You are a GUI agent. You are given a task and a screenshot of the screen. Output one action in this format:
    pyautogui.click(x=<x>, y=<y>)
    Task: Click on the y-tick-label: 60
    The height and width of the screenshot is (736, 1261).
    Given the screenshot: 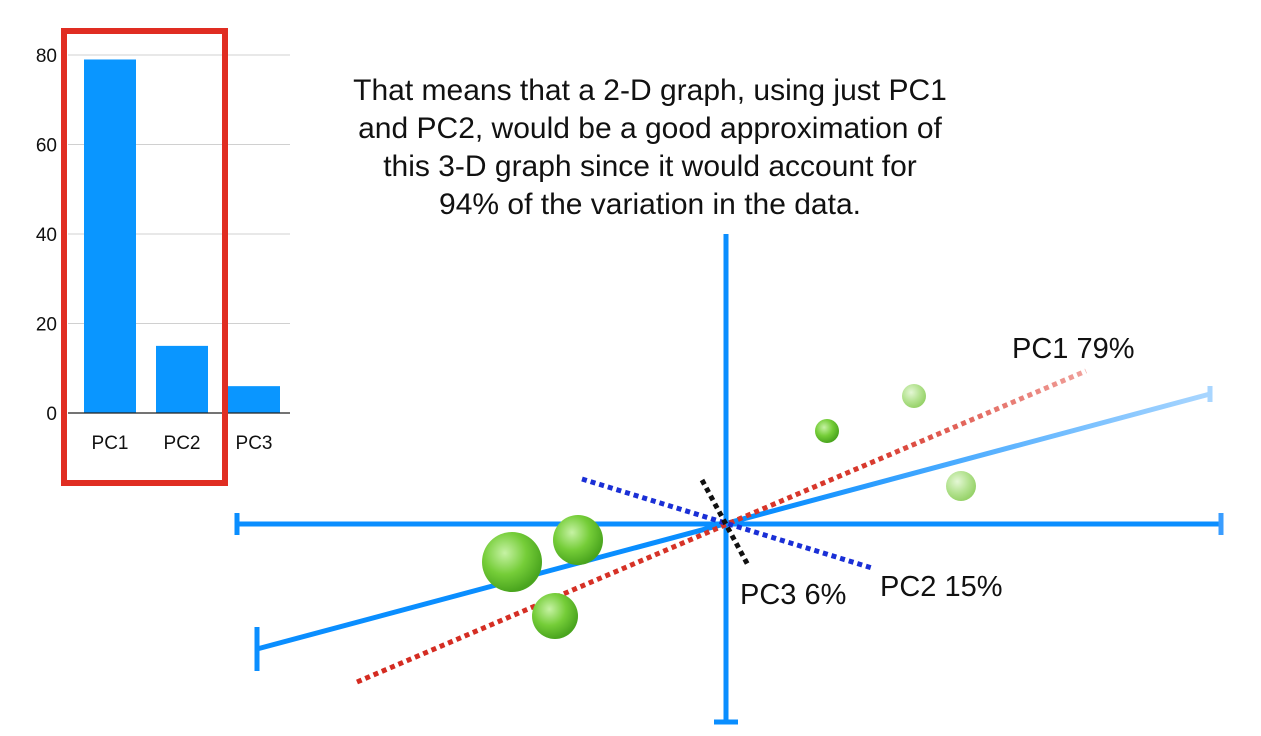 What is the action you would take?
    pyautogui.click(x=46, y=146)
    